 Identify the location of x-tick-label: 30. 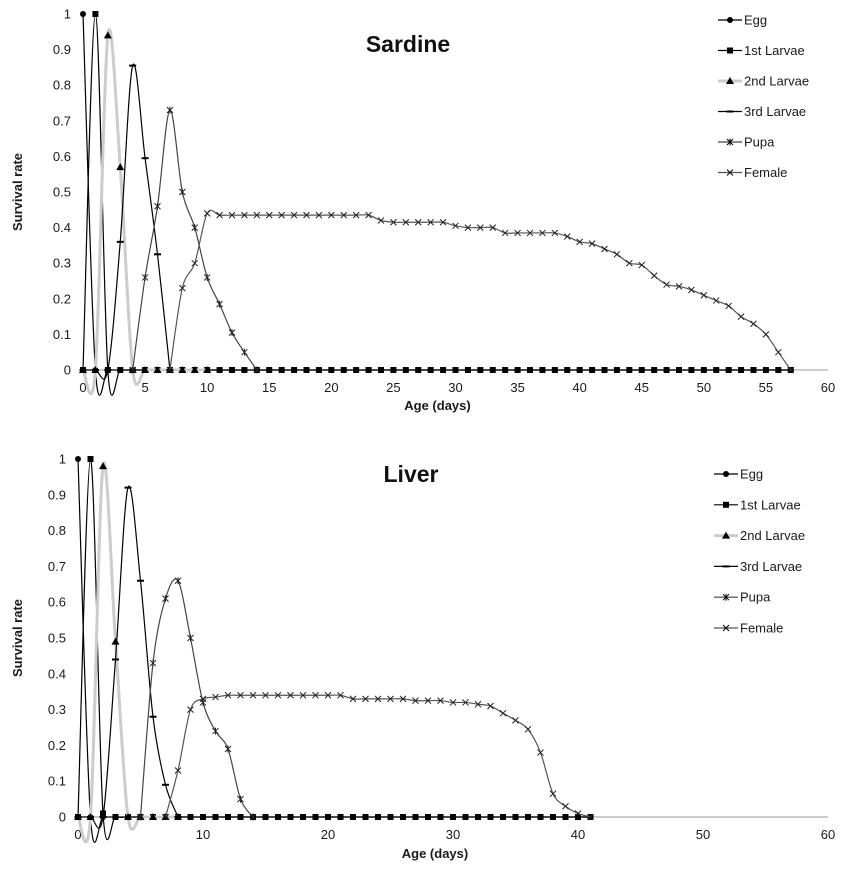
(453, 834).